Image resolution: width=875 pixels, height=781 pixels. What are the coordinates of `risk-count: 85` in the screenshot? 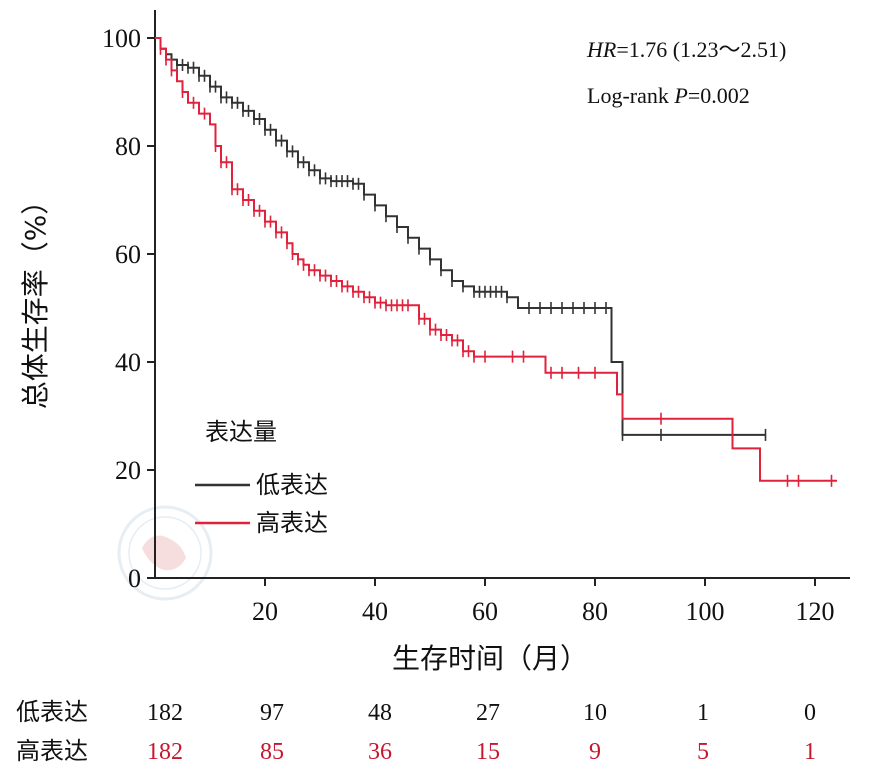 It's located at (272, 752).